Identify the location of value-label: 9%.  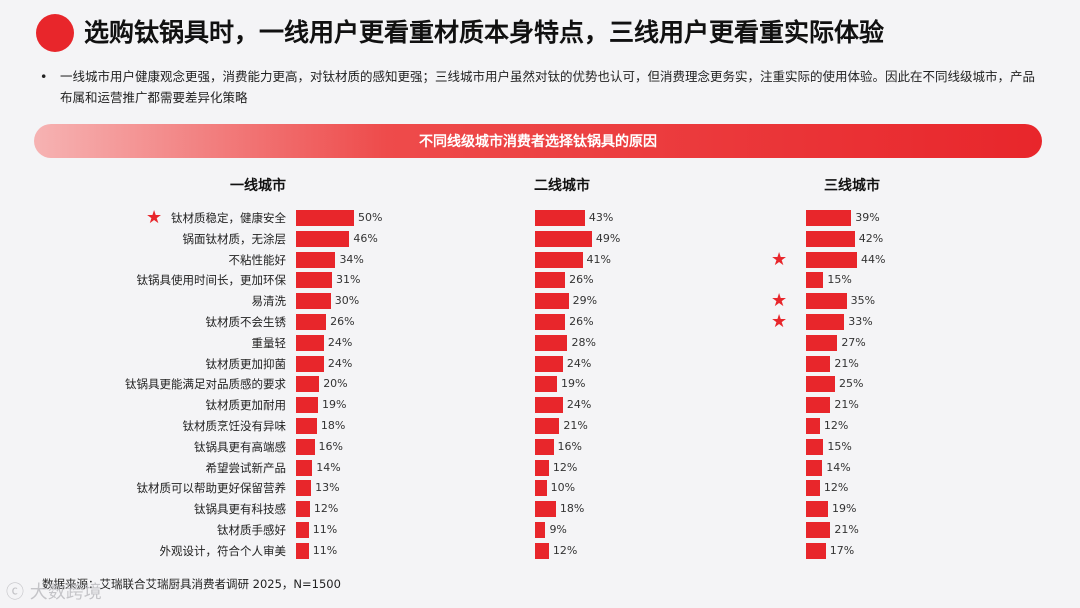
(558, 529).